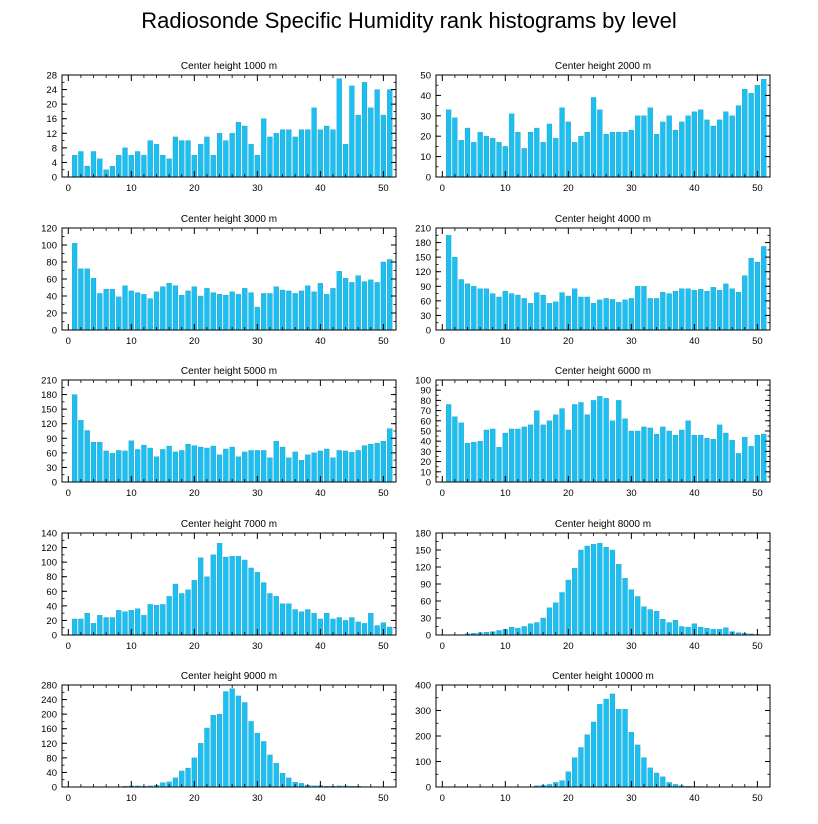 The width and height of the screenshot is (818, 824). Describe the element at coordinates (49, 700) in the screenshot. I see `y-tick-label: 240` at that location.